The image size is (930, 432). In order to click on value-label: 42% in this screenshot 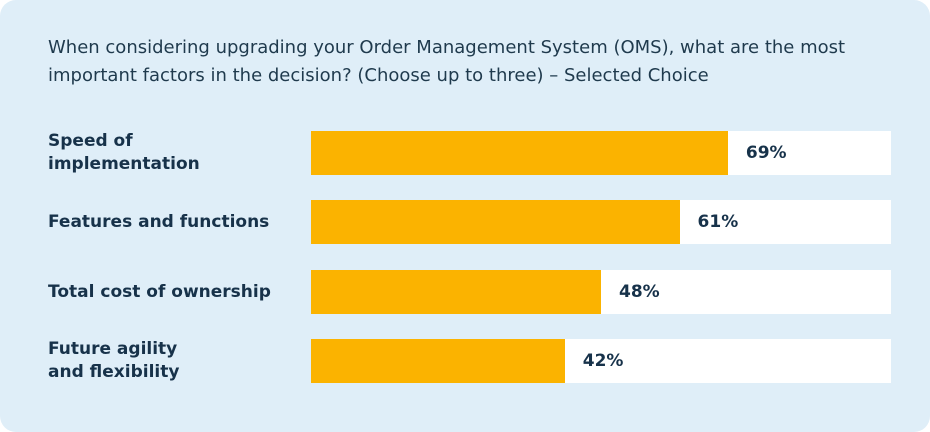, I will do `click(603, 361)`.